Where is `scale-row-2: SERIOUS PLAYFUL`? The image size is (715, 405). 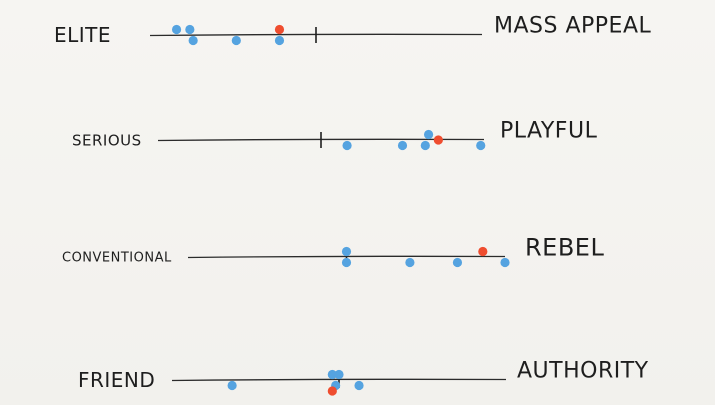
scale-row-2: SERIOUS PLAYFUL is located at coordinates (335, 135).